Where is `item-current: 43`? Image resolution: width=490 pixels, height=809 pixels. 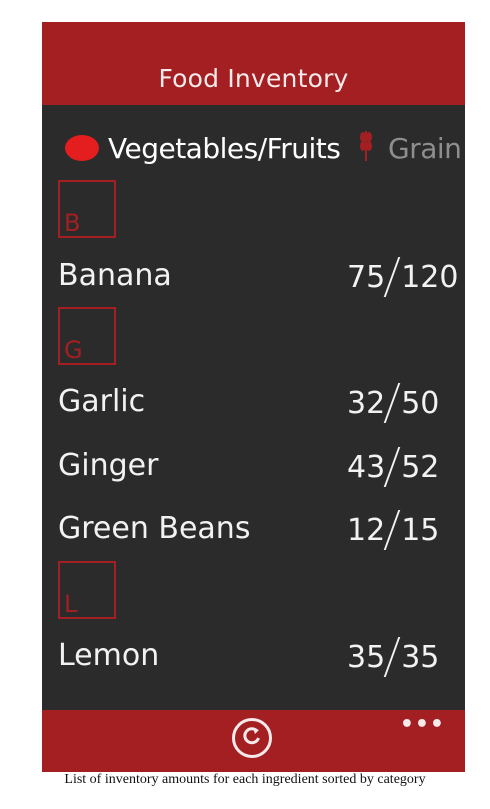 item-current: 43 is located at coordinates (366, 467).